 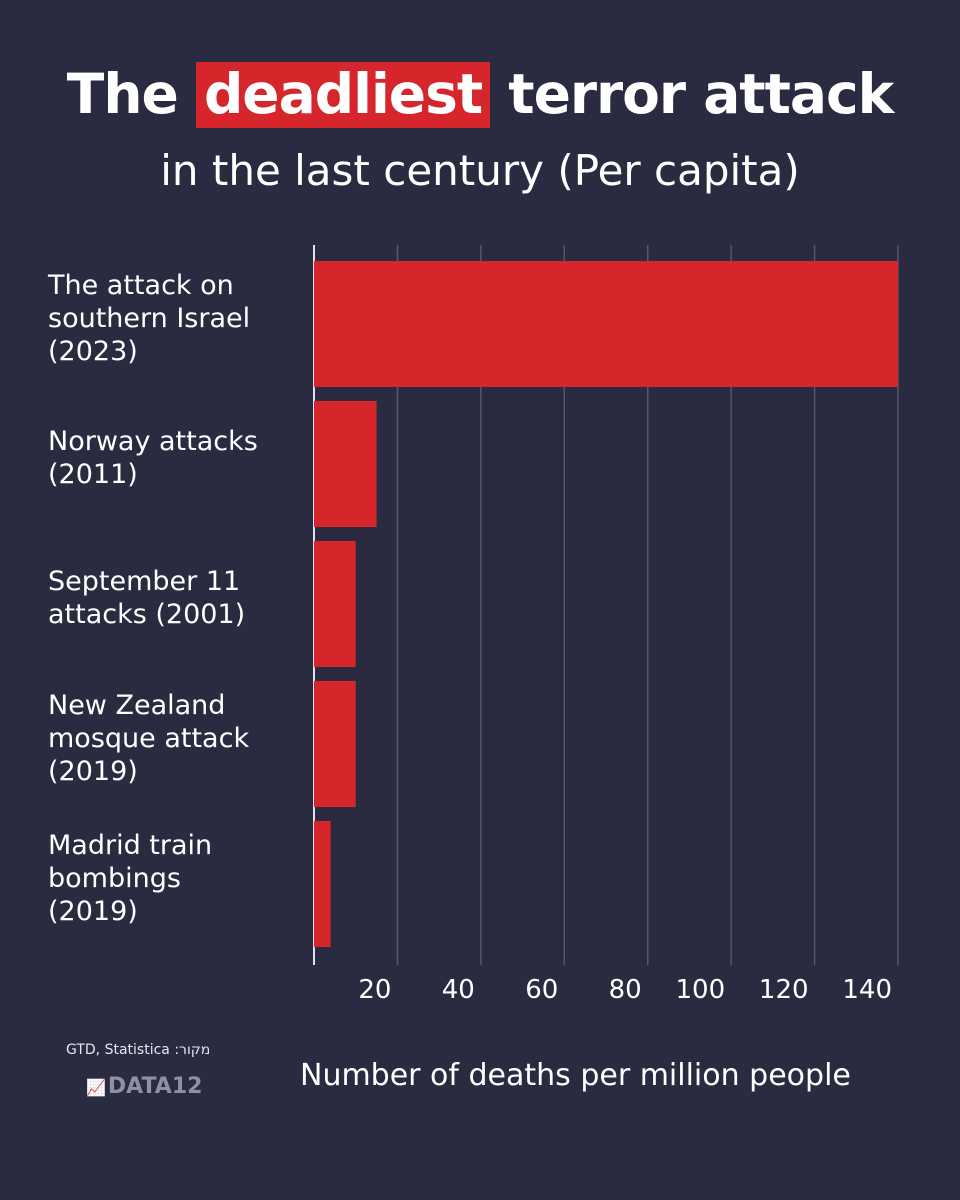 I want to click on x-tick-label: 140, so click(x=867, y=990).